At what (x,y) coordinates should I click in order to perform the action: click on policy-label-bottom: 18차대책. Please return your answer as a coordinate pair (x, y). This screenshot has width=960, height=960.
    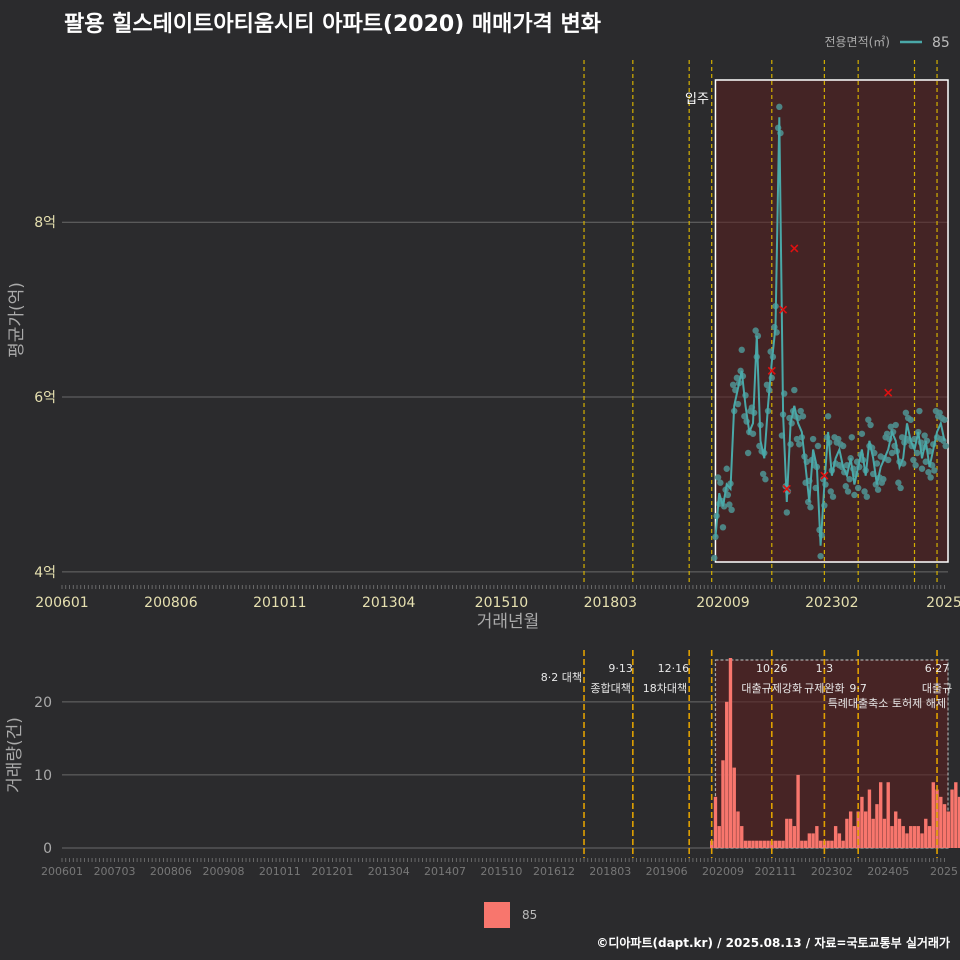
    Looking at the image, I should click on (665, 688).